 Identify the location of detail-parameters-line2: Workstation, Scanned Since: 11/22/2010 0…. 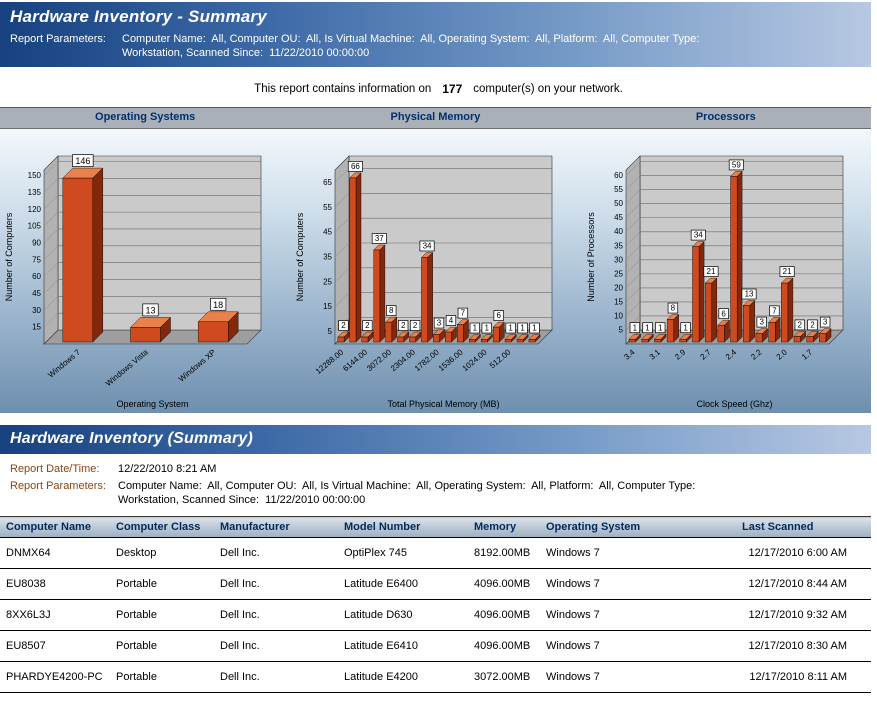
(242, 500).